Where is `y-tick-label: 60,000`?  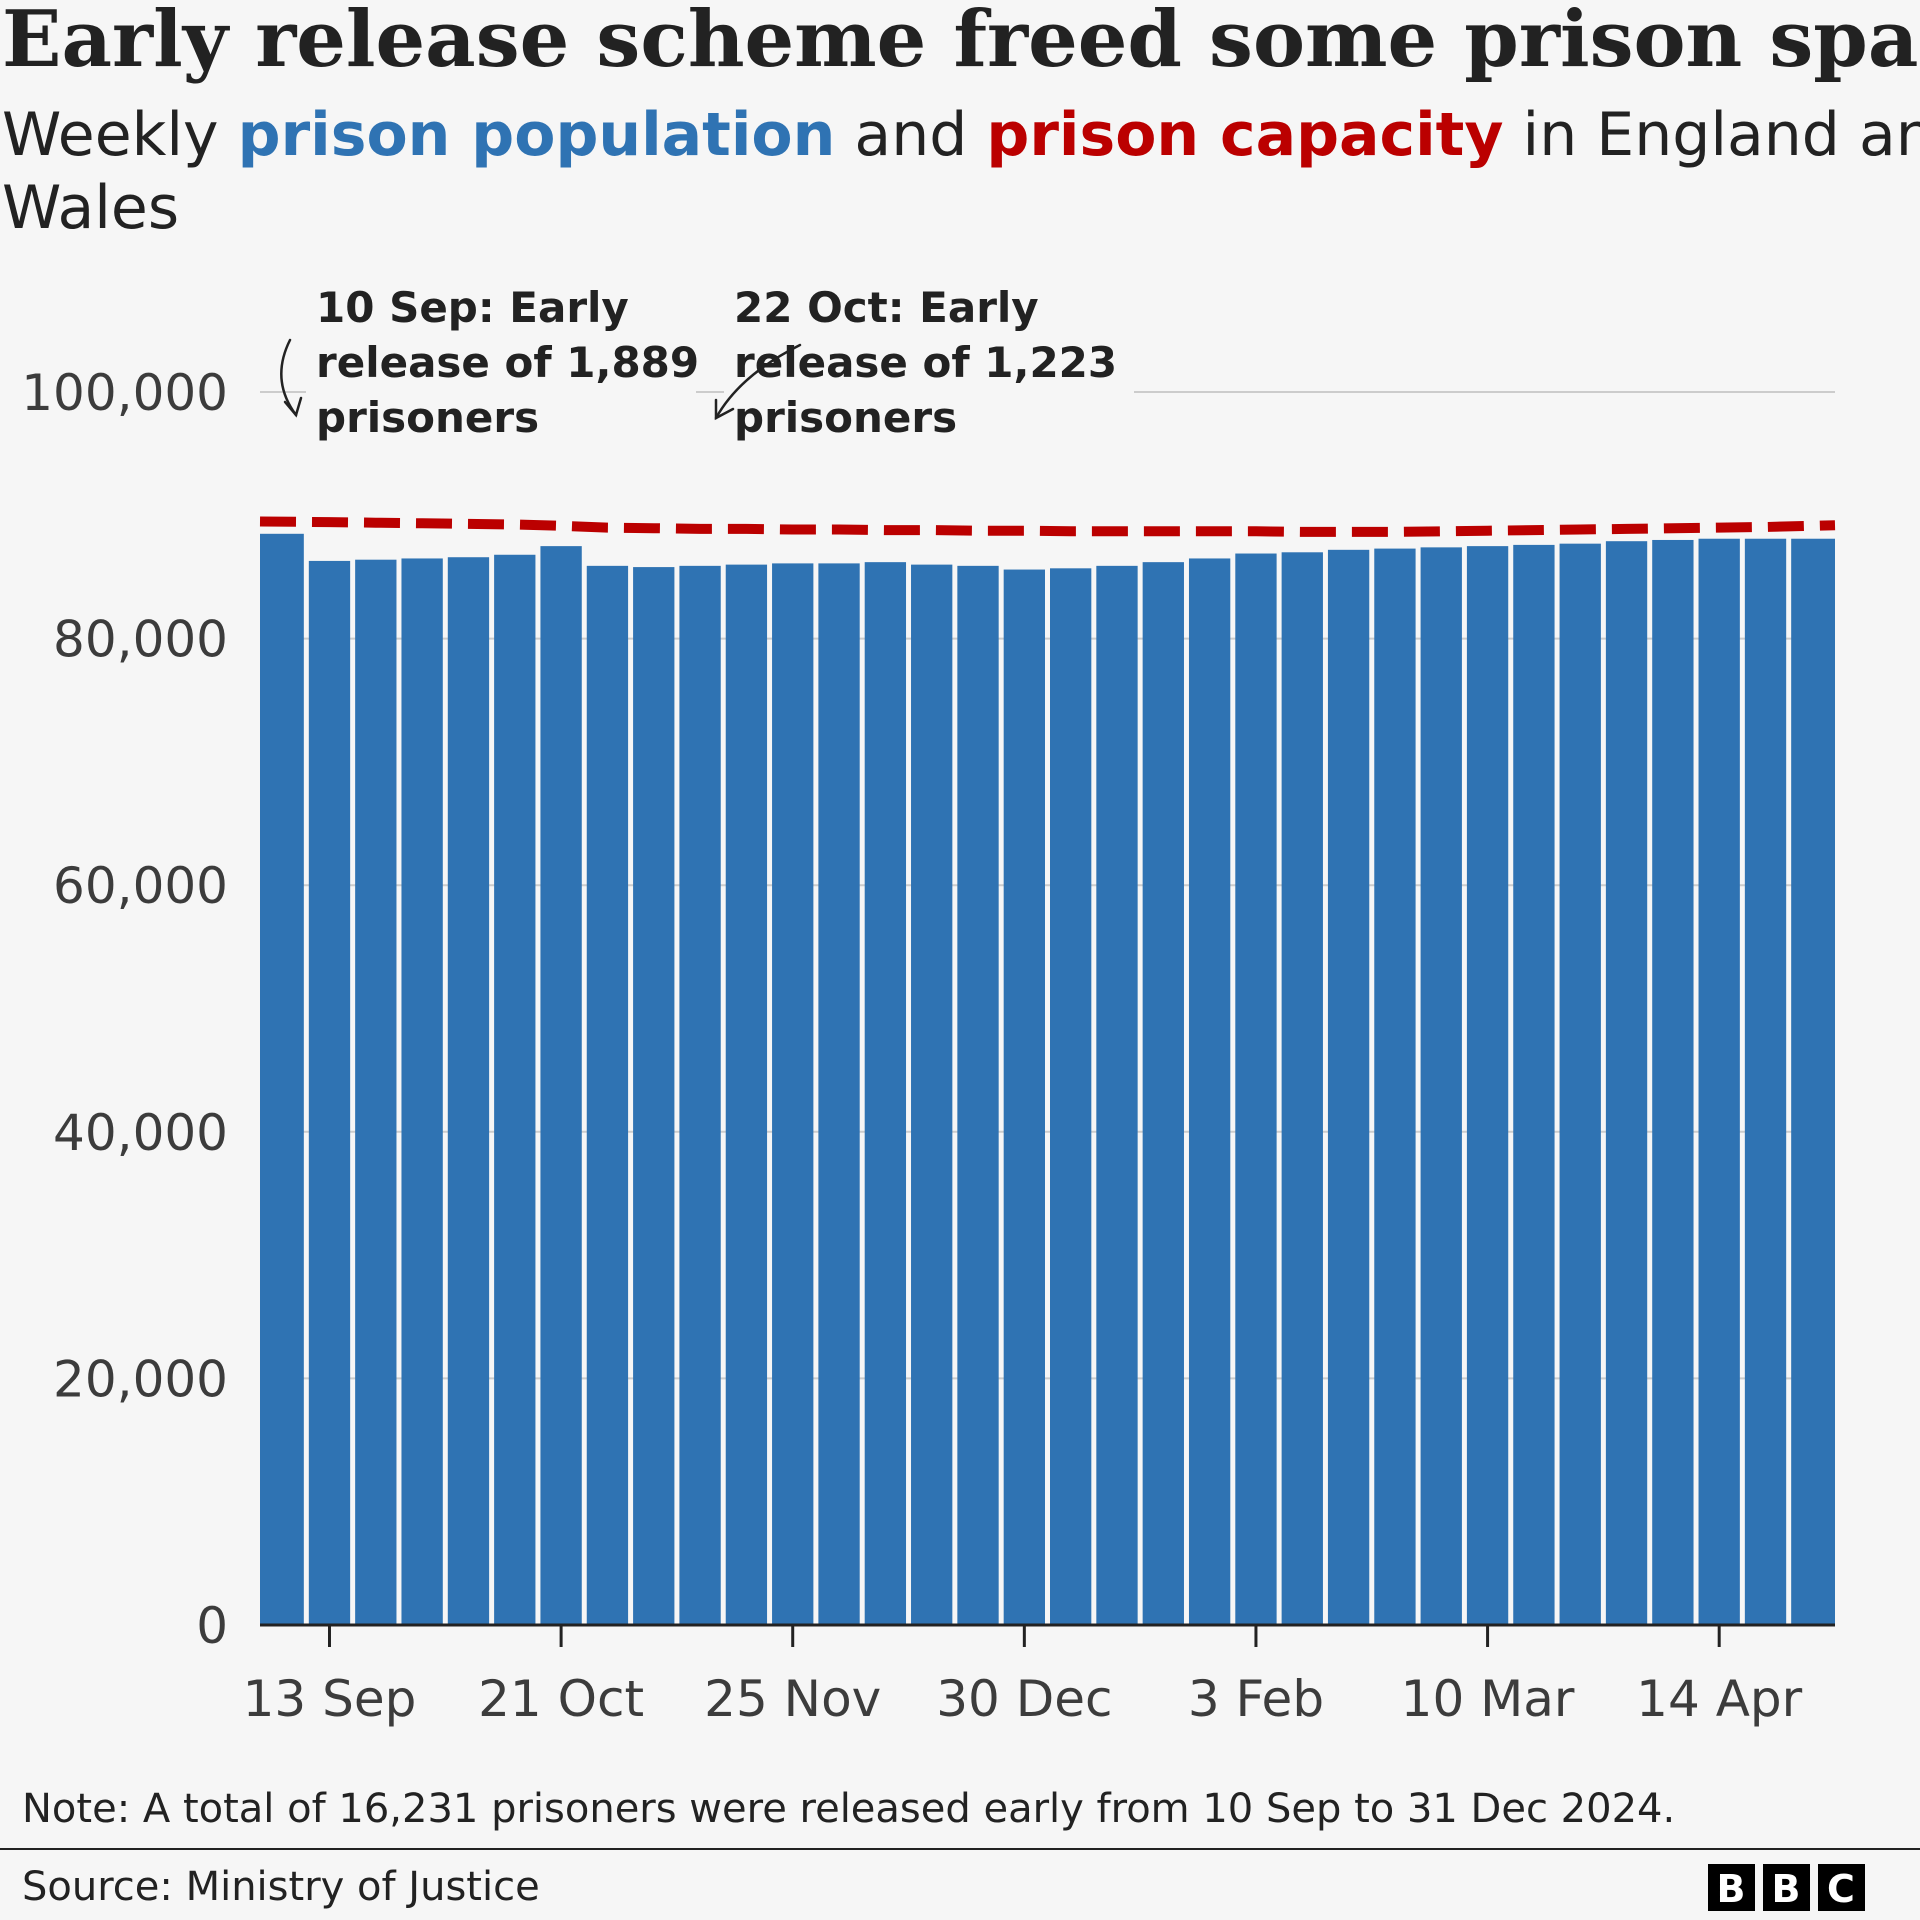
y-tick-label: 60,000 is located at coordinates (140, 886).